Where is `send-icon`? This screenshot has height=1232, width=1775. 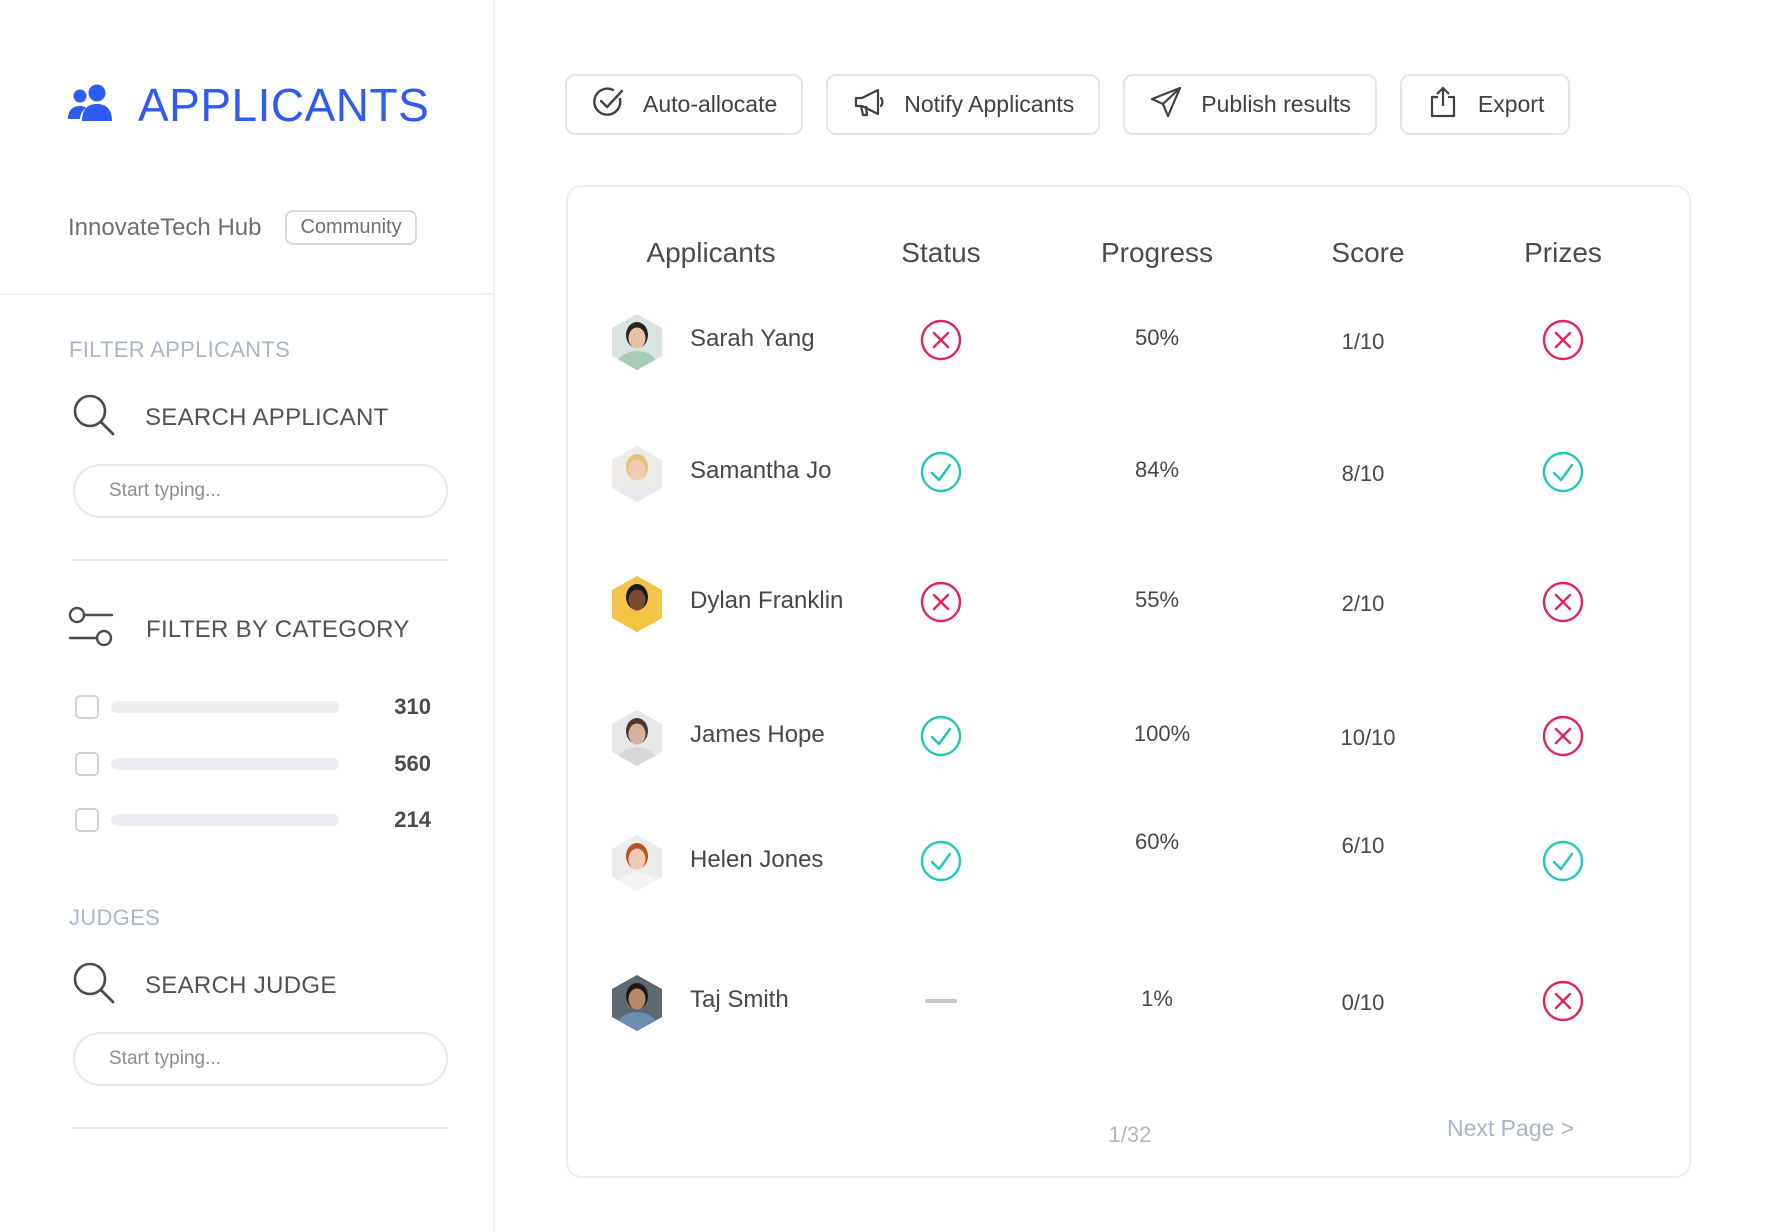
send-icon is located at coordinates (1166, 104).